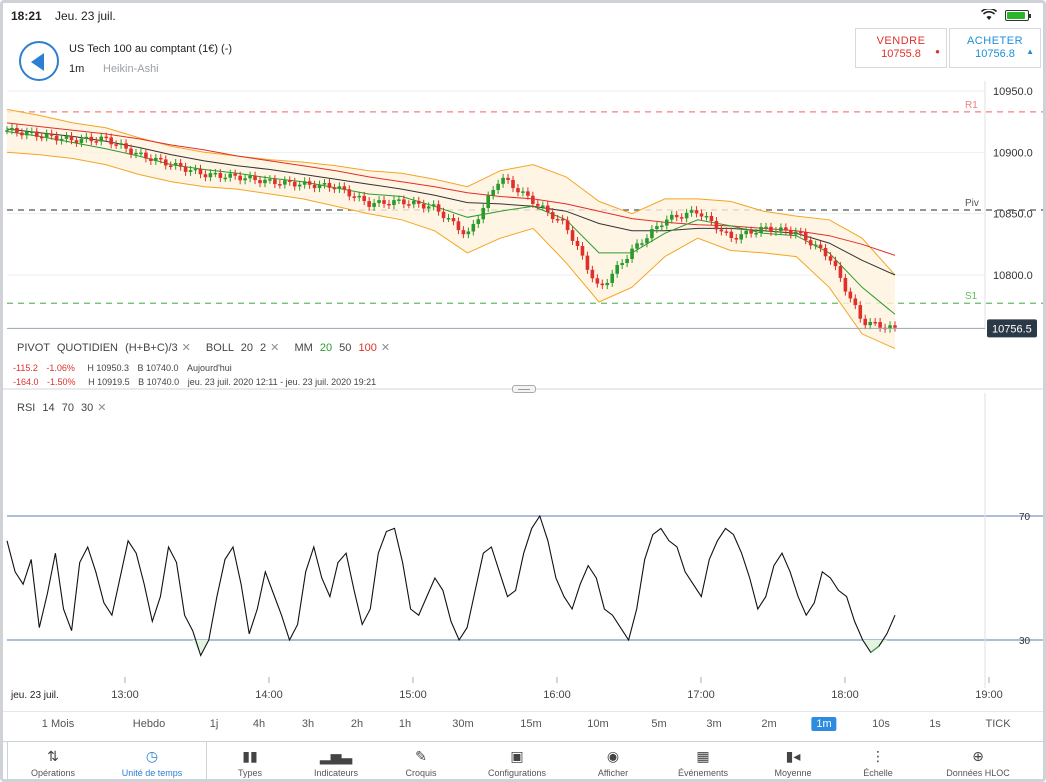 The height and width of the screenshot is (782, 1046). What do you see at coordinates (531, 724) in the screenshot?
I see `timeframe-15m: 15m` at bounding box center [531, 724].